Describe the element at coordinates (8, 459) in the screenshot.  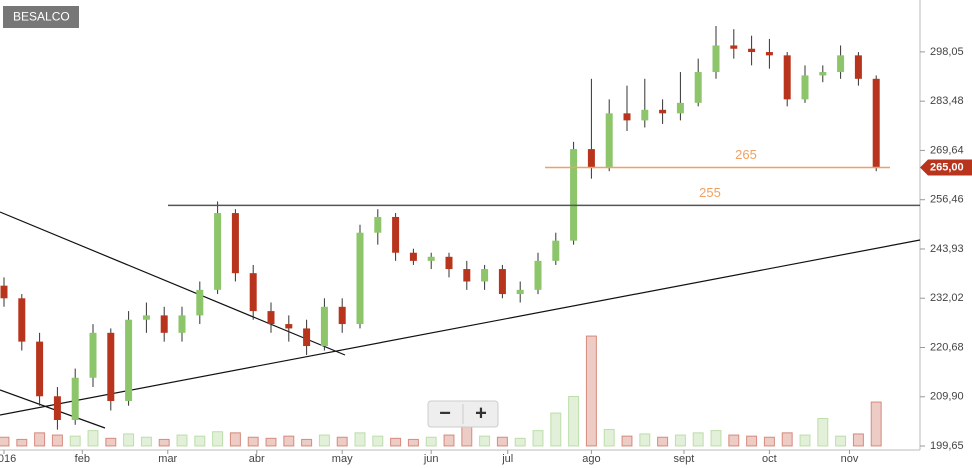
I see `x-tick-label: 2016` at that location.